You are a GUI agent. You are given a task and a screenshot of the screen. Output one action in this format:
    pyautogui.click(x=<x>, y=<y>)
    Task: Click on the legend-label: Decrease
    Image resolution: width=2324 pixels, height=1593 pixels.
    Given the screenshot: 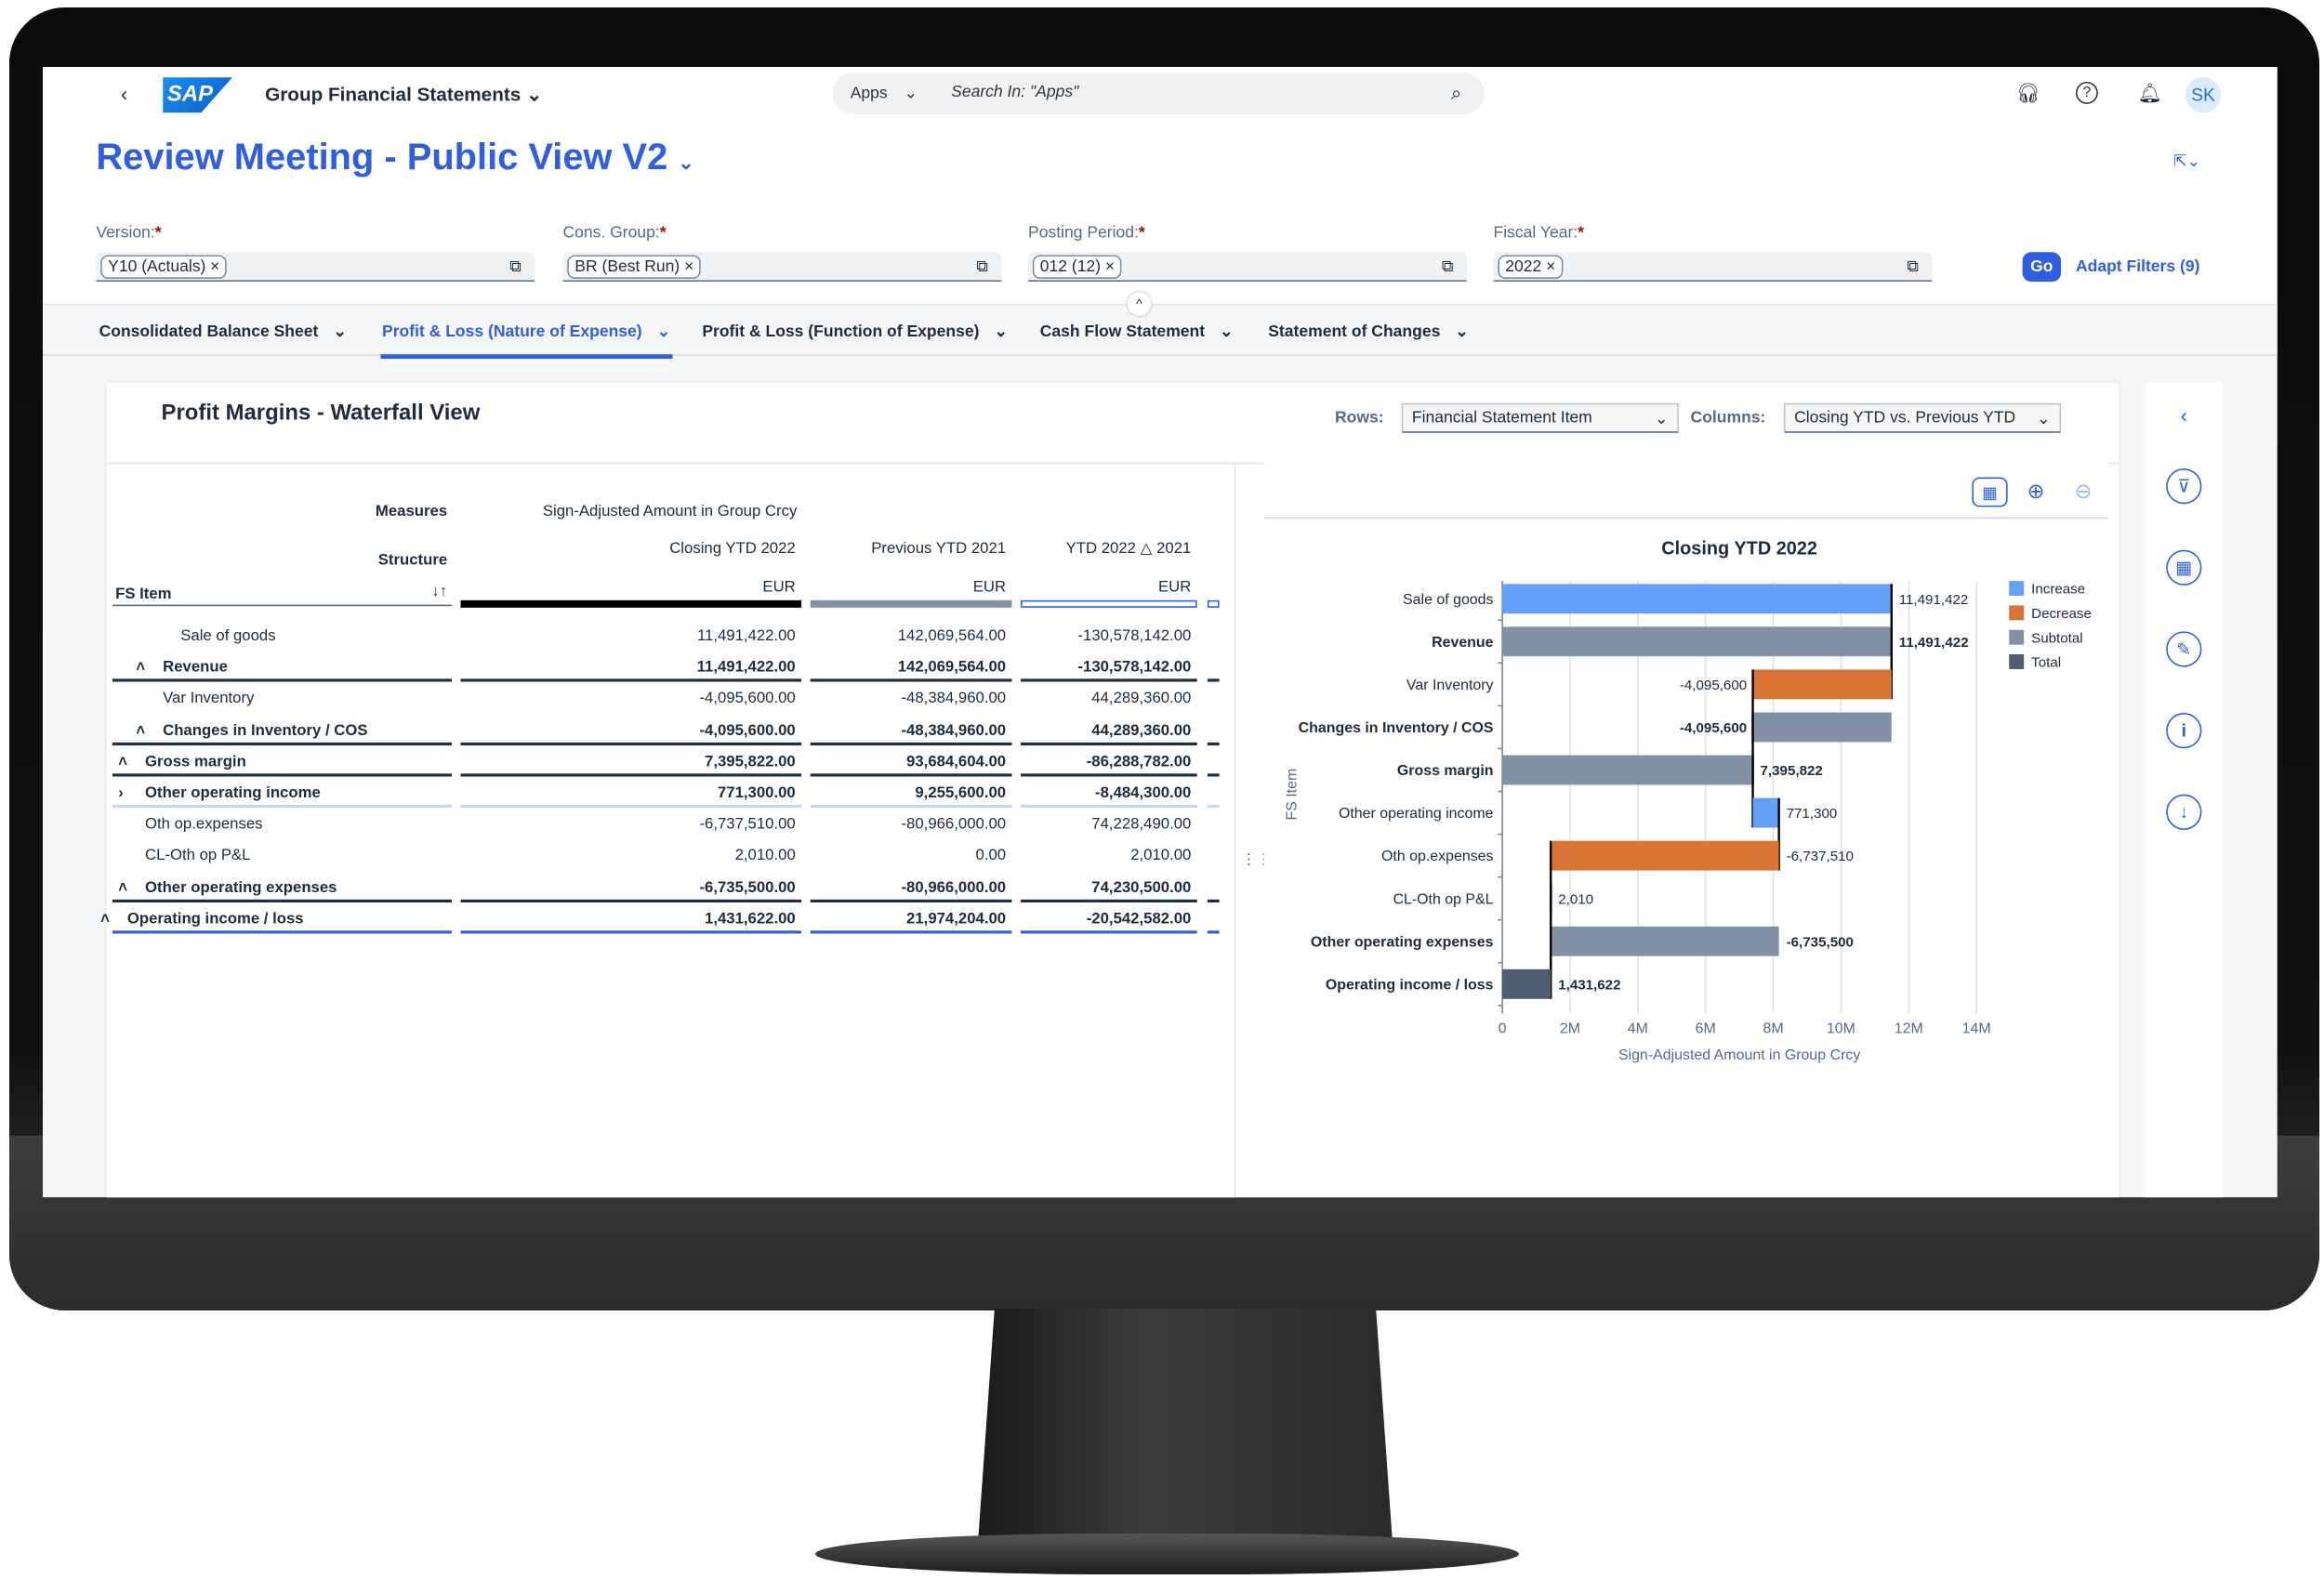 What is the action you would take?
    pyautogui.click(x=2061, y=614)
    